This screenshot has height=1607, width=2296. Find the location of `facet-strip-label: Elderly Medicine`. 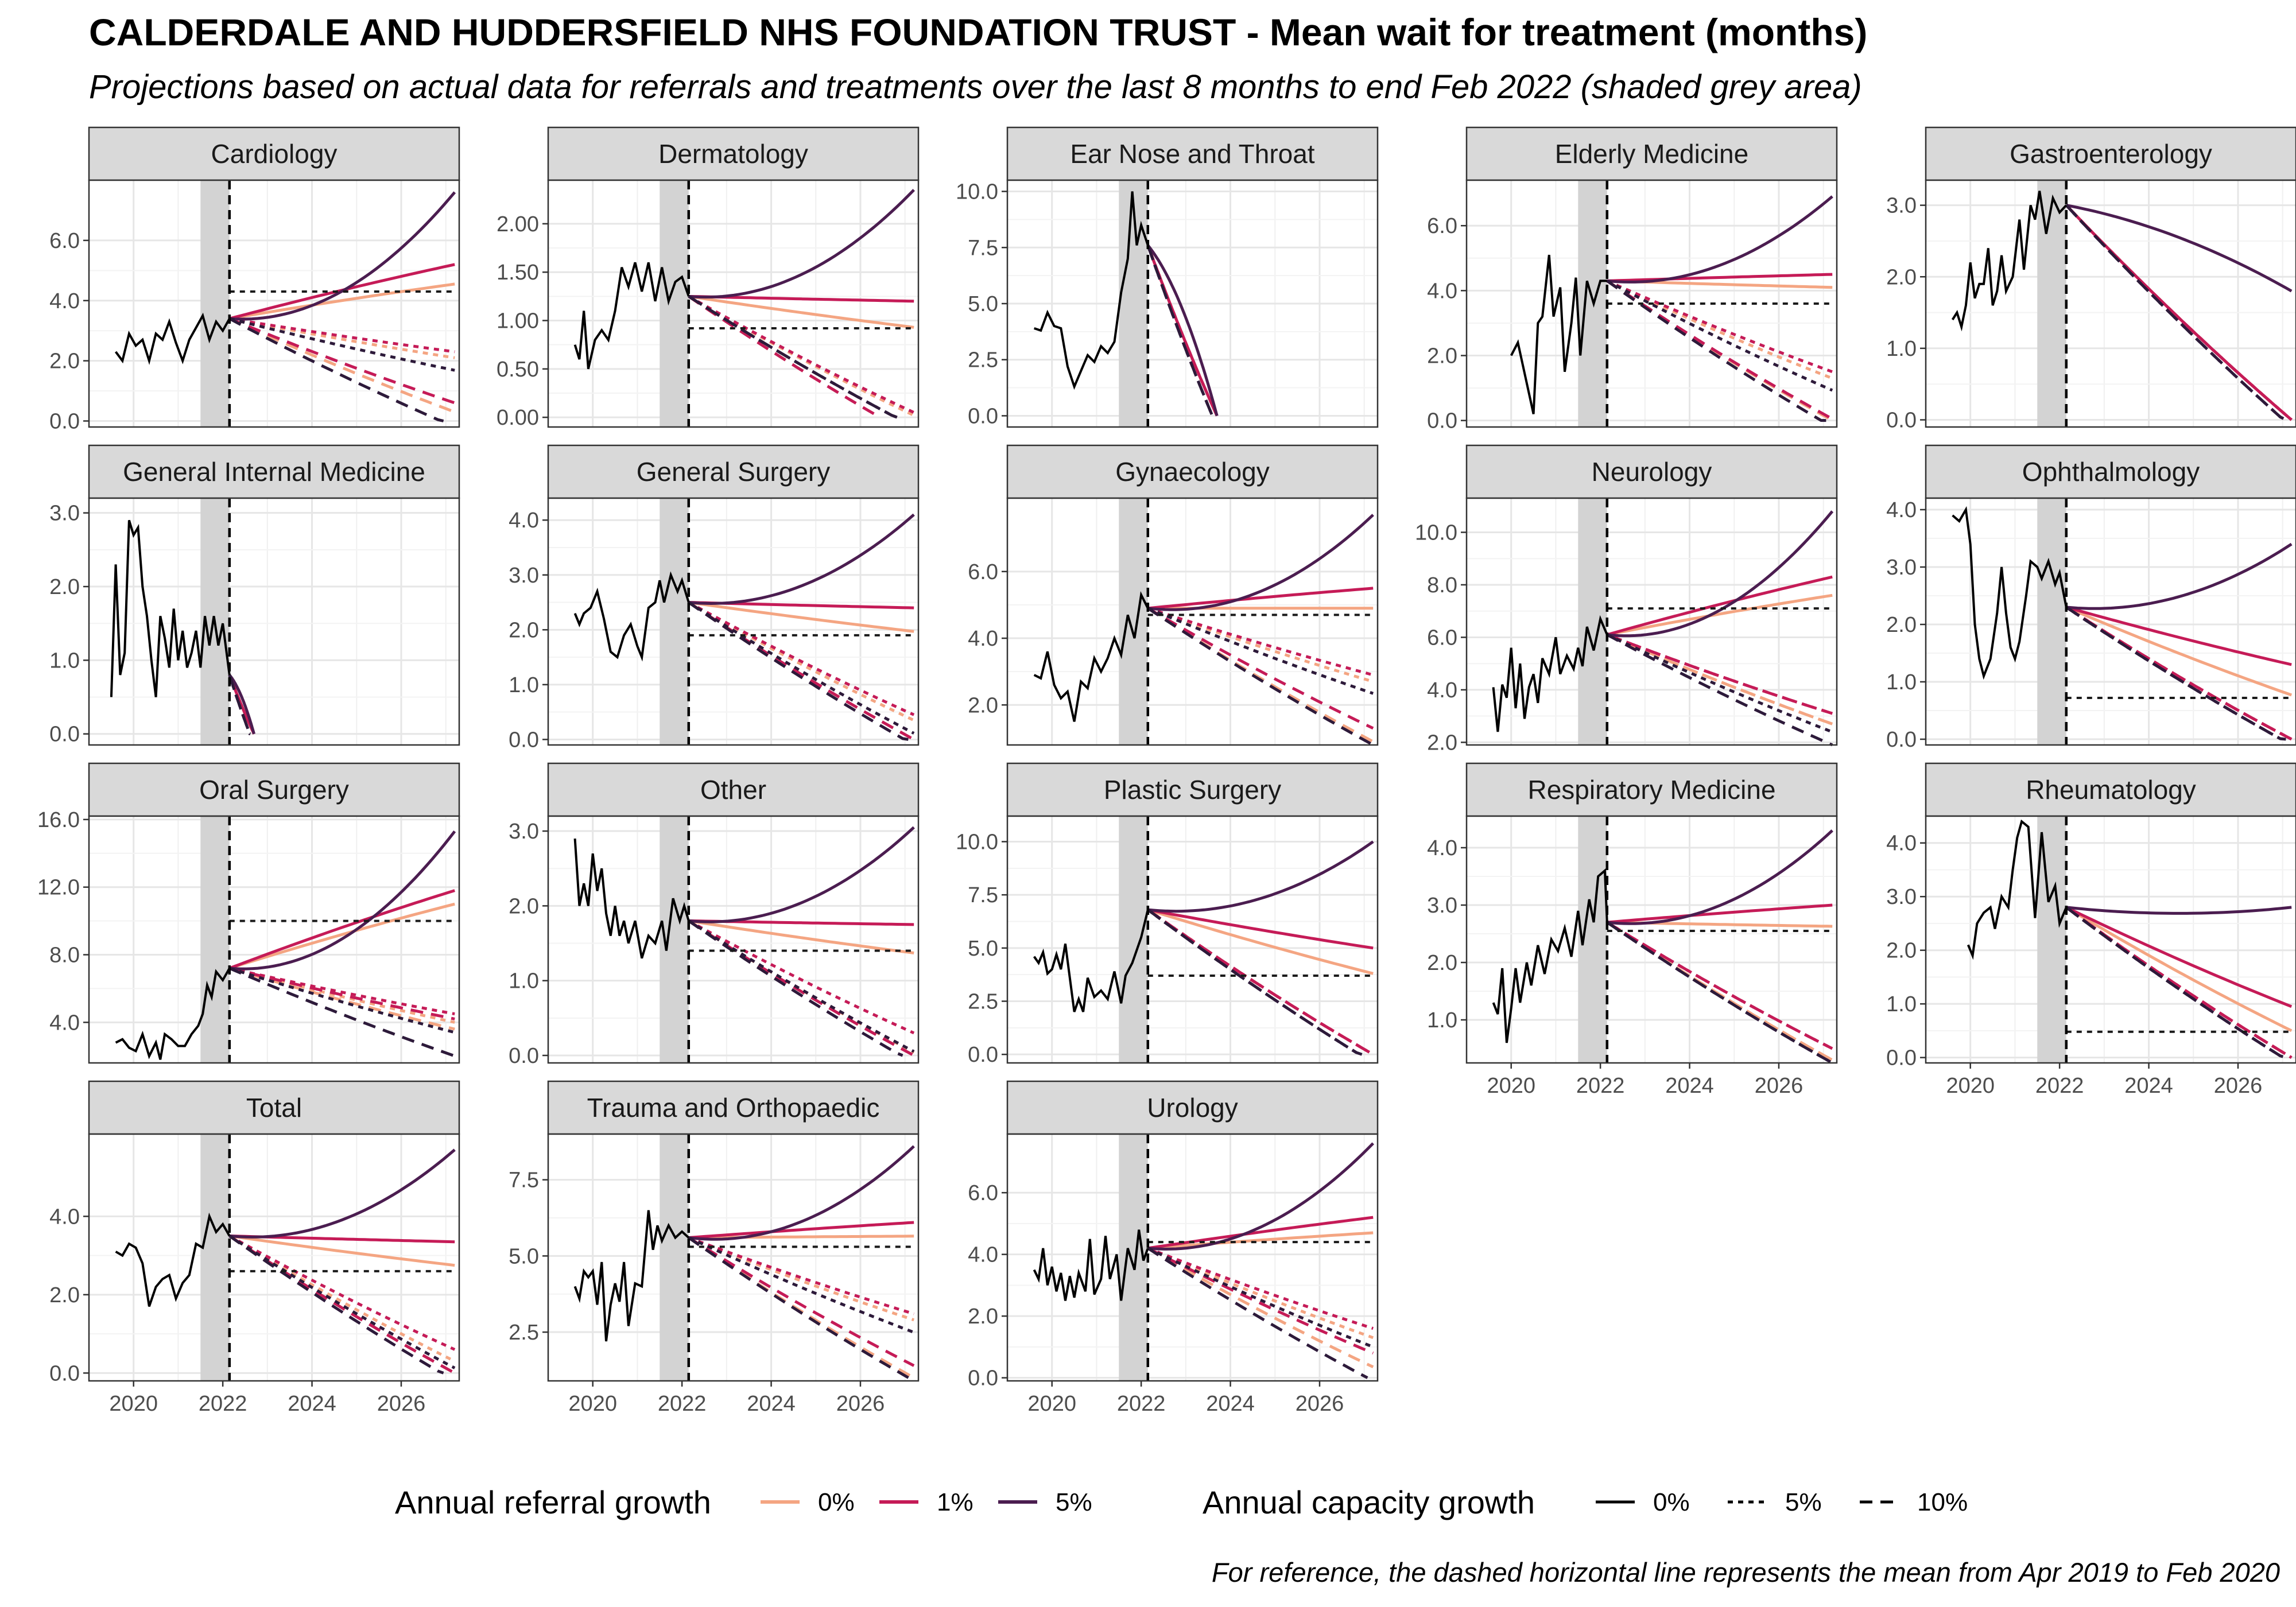

facet-strip-label: Elderly Medicine is located at coordinates (1651, 154).